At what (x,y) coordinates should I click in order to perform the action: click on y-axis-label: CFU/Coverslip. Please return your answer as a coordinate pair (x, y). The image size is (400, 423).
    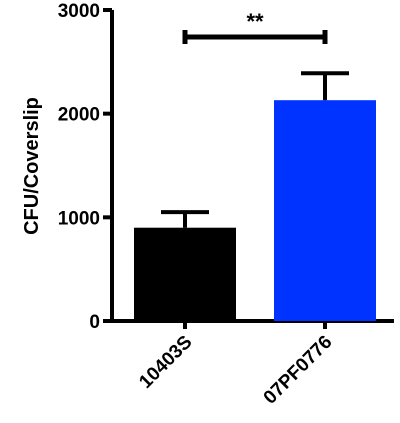
    Looking at the image, I should click on (32, 166).